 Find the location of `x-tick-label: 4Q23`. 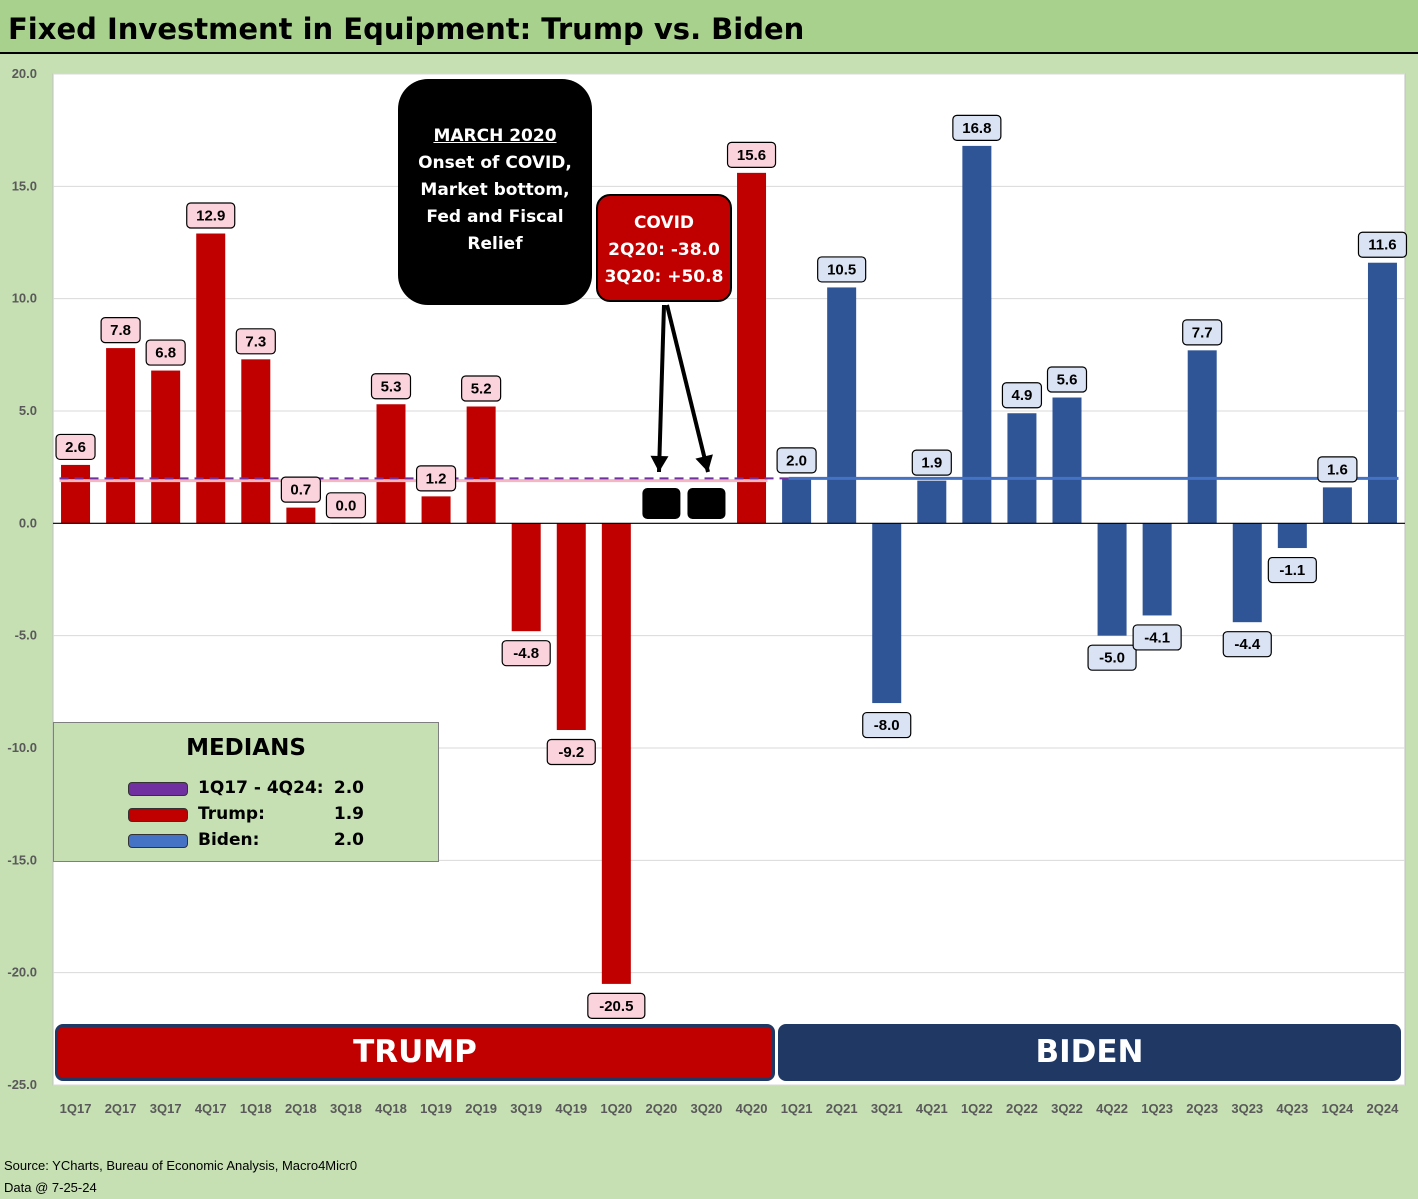

x-tick-label: 4Q23 is located at coordinates (1292, 1108).